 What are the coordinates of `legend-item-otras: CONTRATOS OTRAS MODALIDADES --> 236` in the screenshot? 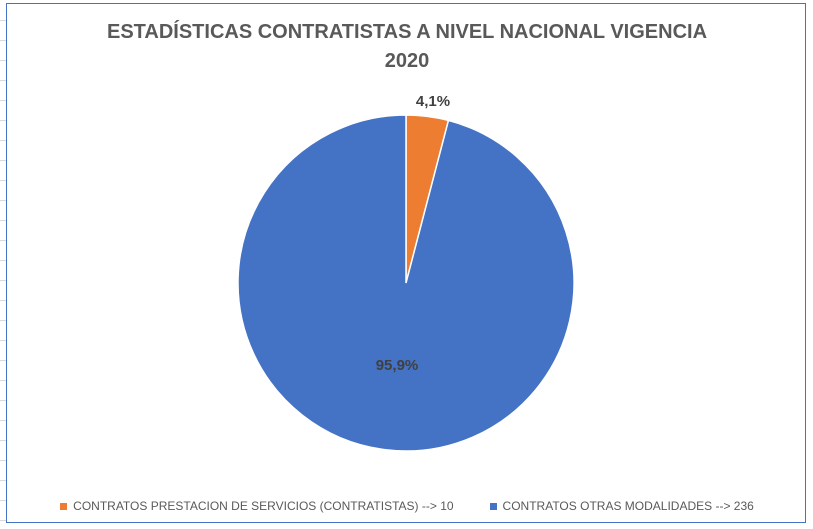 It's located at (621, 506).